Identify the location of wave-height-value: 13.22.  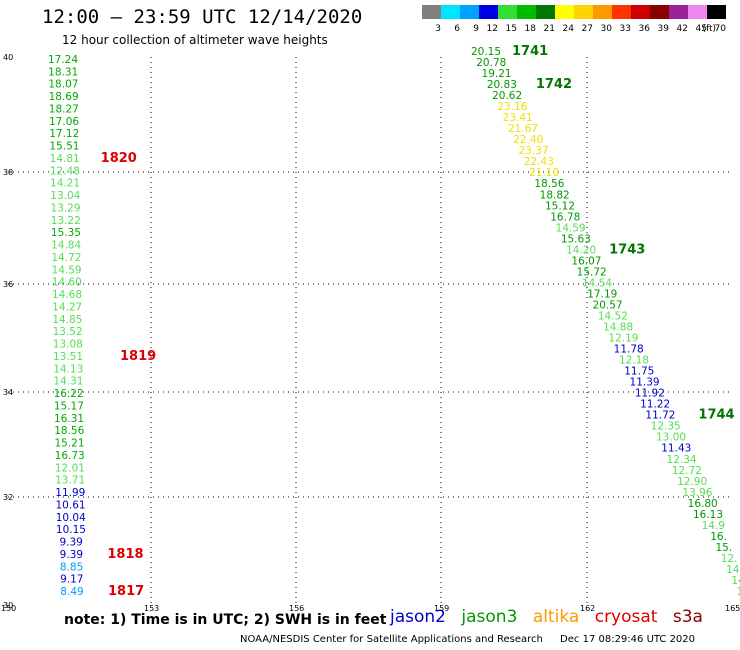
(66, 221).